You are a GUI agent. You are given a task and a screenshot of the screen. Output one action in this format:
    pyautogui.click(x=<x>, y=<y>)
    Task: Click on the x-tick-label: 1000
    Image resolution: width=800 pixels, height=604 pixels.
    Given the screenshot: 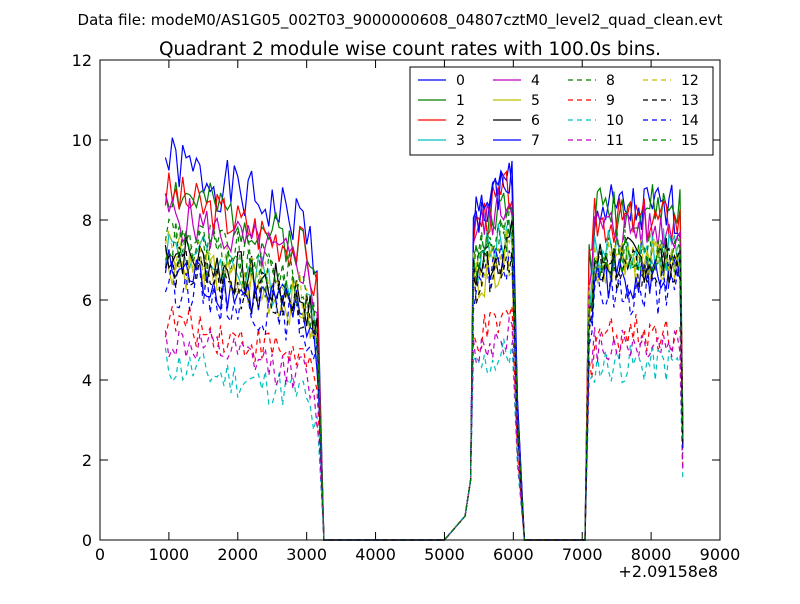 What is the action you would take?
    pyautogui.click(x=169, y=554)
    